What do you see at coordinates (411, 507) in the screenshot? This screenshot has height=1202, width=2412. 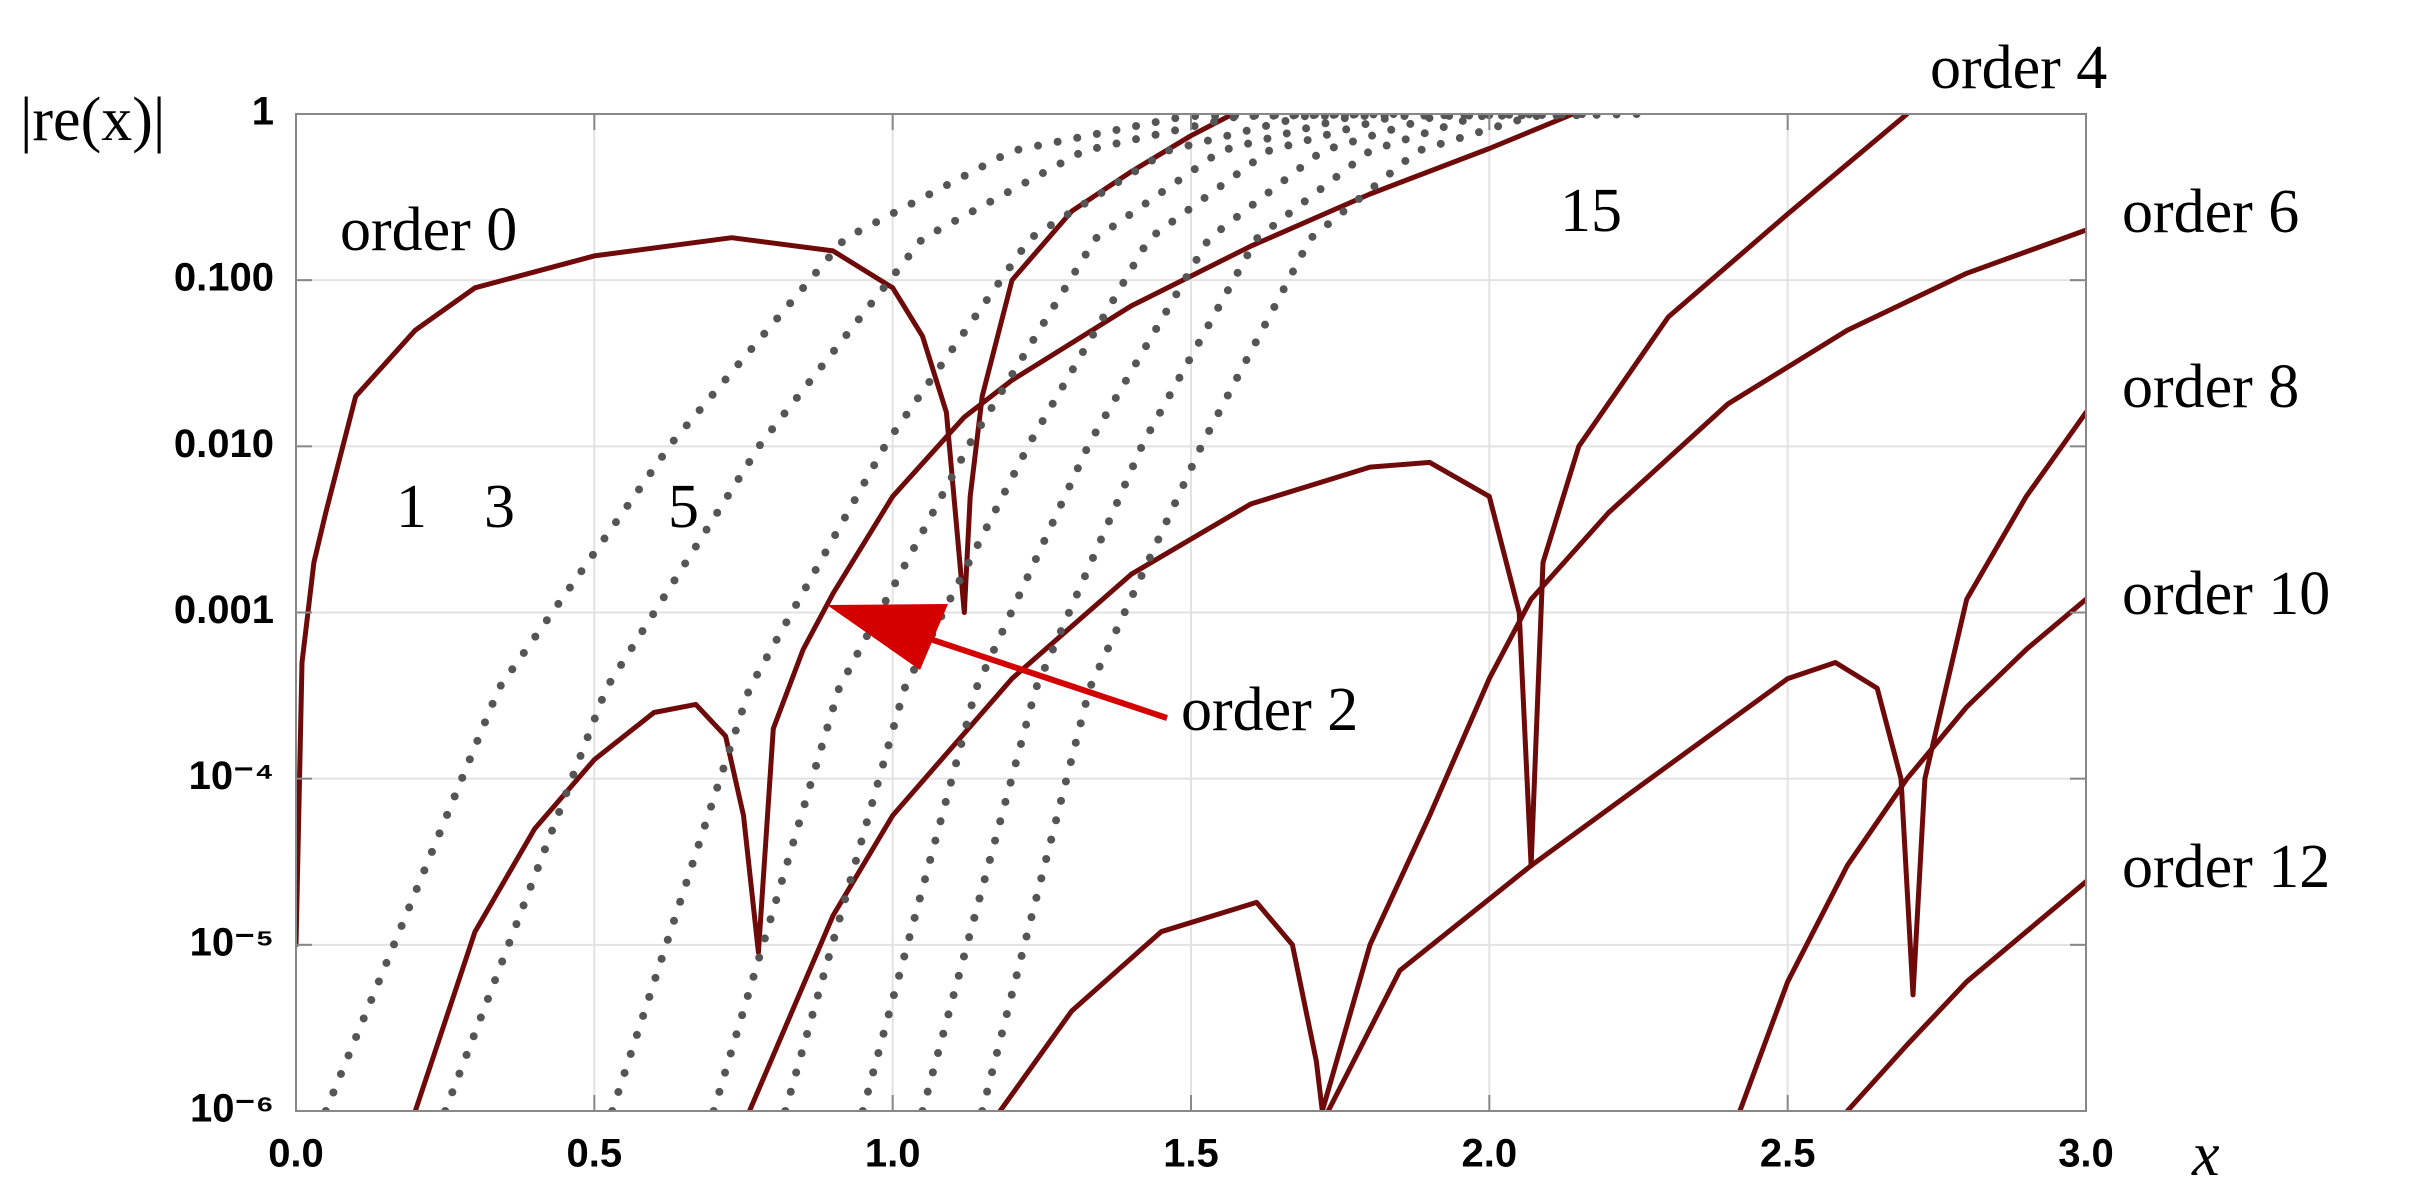 I see `curve-label: 1` at bounding box center [411, 507].